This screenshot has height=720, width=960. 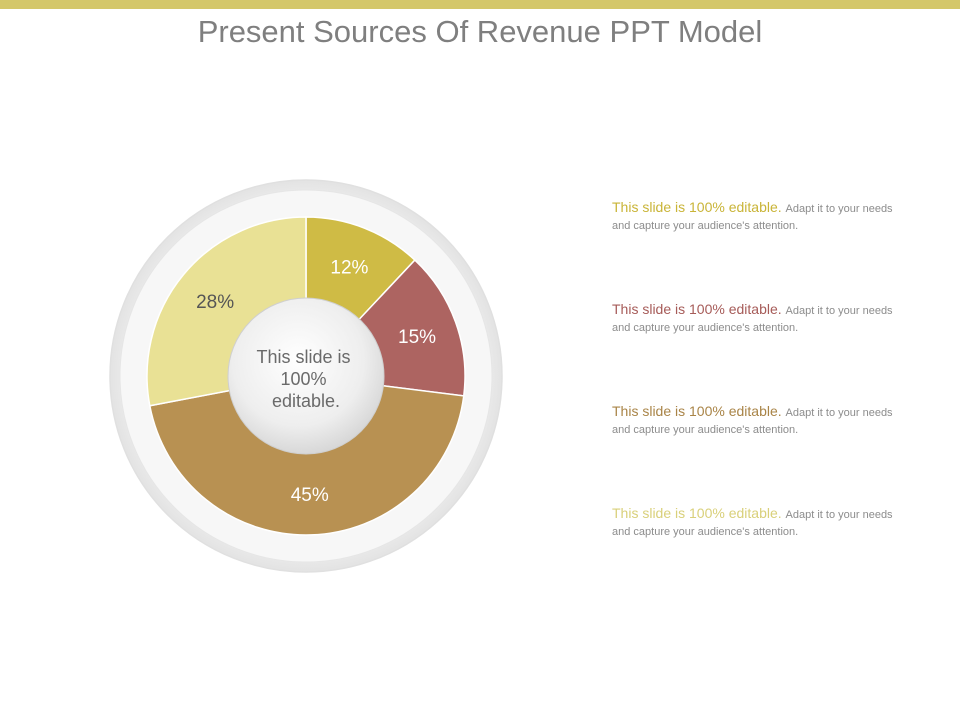 I want to click on top-accent-bar, so click(x=480, y=4).